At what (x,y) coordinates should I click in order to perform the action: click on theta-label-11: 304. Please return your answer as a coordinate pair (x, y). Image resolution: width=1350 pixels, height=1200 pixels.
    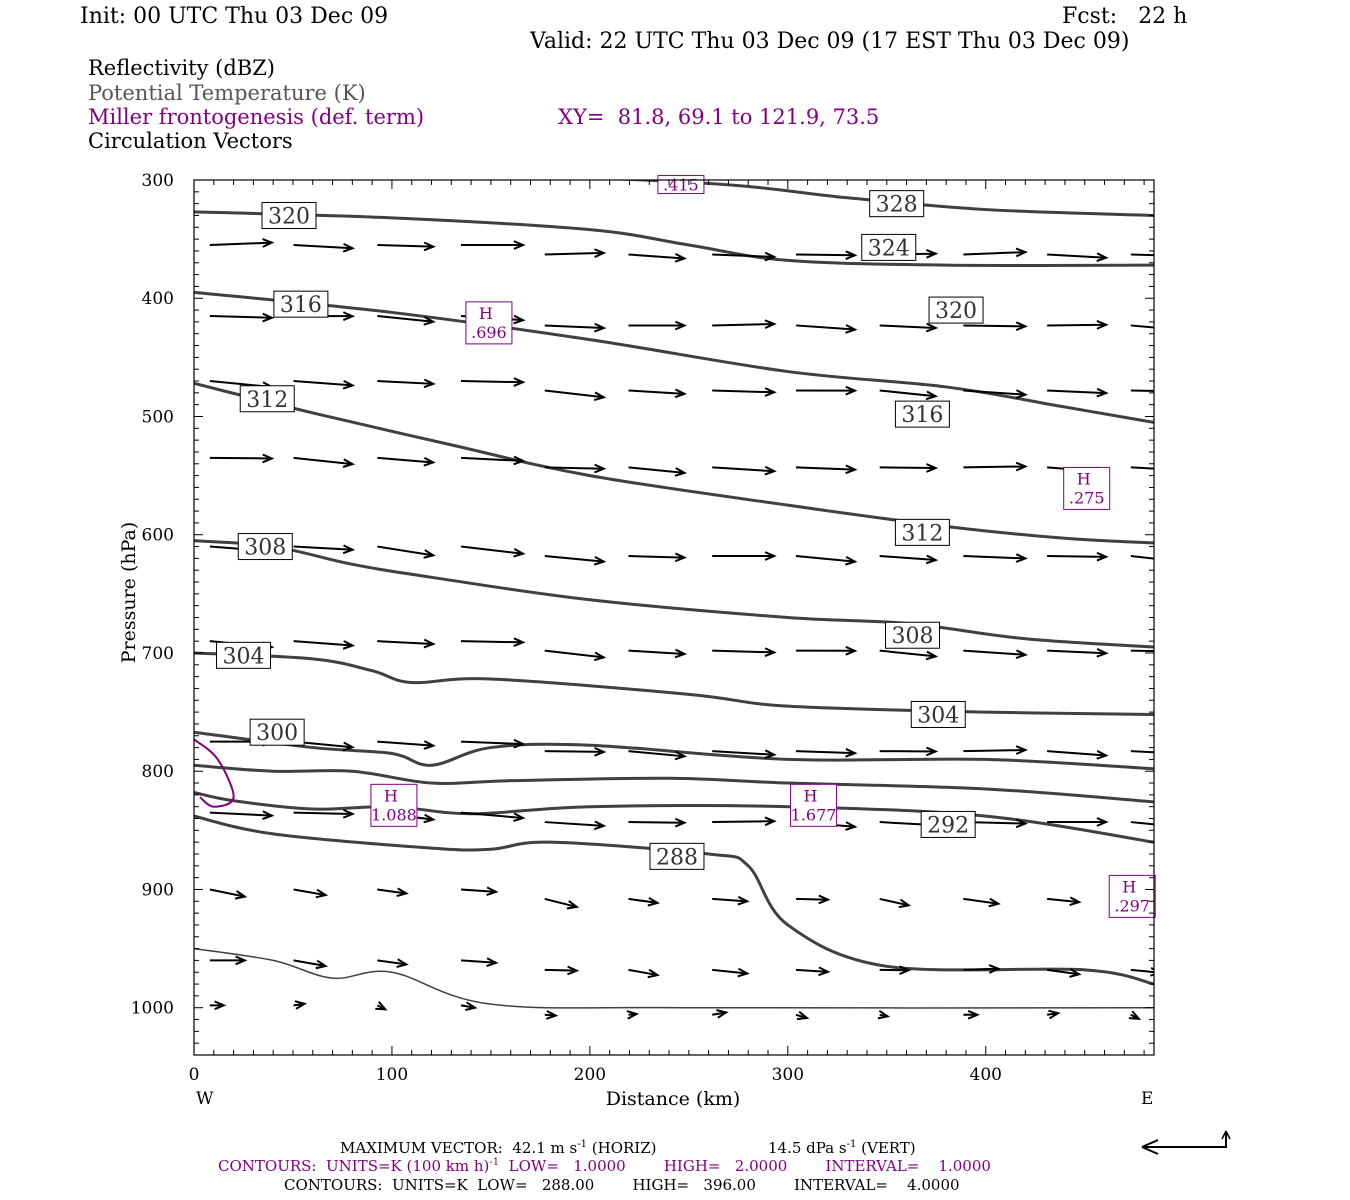
    Looking at the image, I should click on (938, 715).